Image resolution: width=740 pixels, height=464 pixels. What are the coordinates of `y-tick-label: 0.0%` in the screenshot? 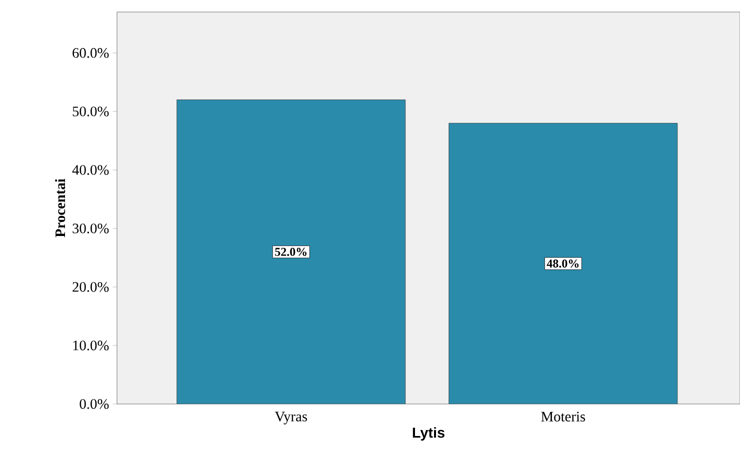 It's located at (94, 404).